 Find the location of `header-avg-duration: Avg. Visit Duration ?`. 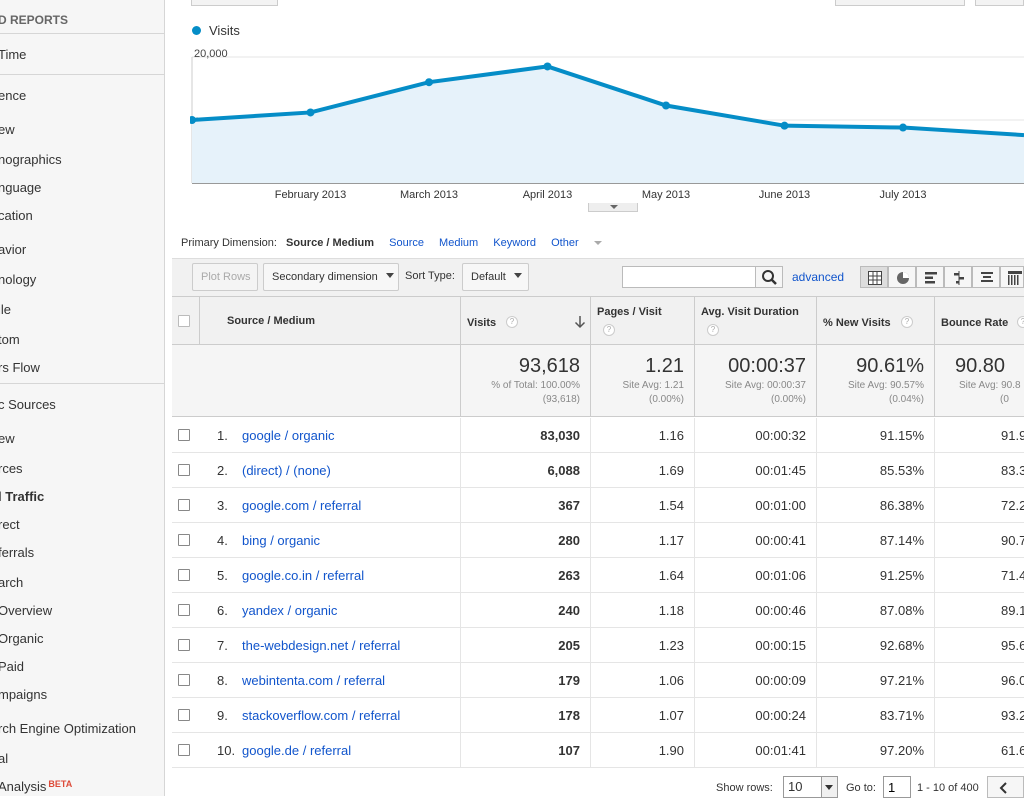

header-avg-duration: Avg. Visit Duration ? is located at coordinates (756, 320).